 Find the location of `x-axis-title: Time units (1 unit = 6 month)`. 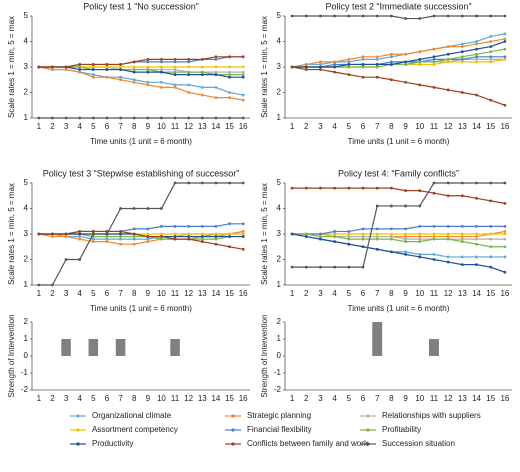

x-axis-title: Time units (1 unit = 6 month) is located at coordinates (141, 141).